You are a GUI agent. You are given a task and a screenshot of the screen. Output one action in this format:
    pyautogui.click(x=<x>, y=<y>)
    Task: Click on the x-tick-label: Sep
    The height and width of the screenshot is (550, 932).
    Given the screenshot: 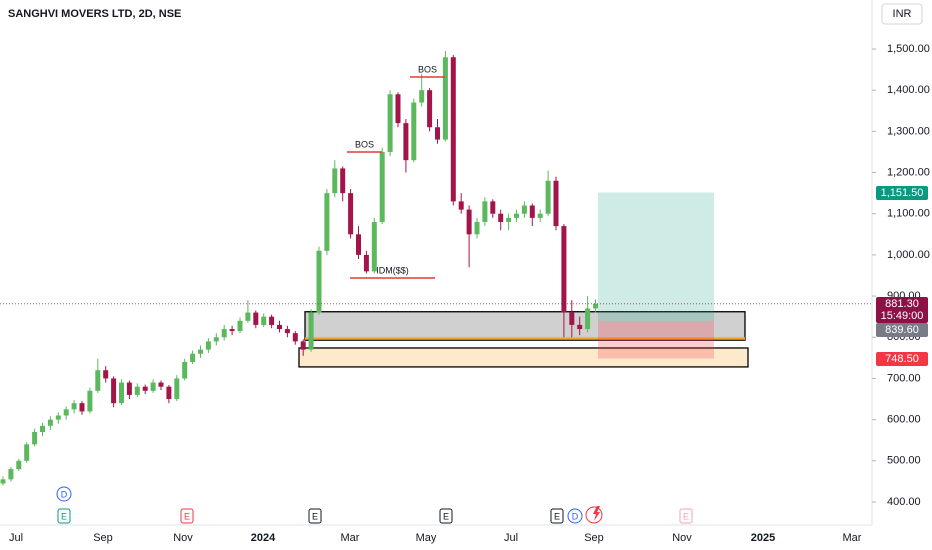 What is the action you would take?
    pyautogui.click(x=103, y=538)
    